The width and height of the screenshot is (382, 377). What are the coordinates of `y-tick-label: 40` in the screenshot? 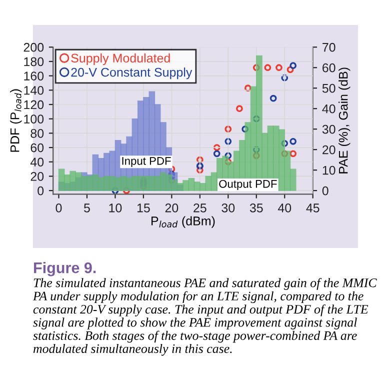 It's located at (37, 162).